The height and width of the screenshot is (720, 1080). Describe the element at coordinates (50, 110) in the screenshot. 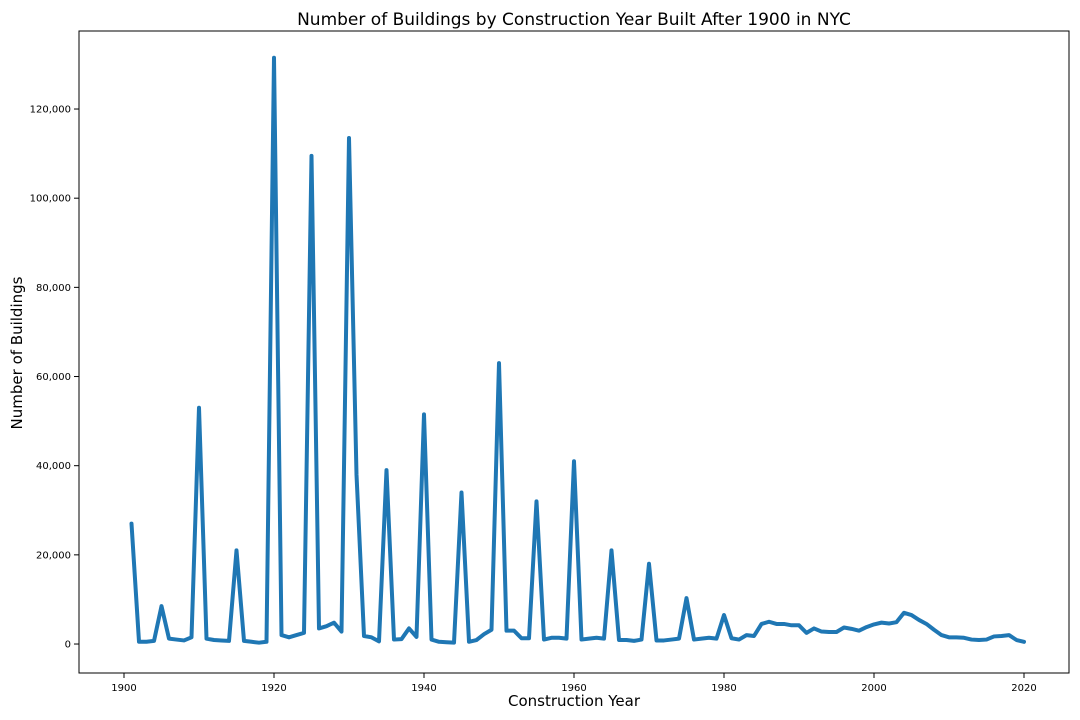

I see `y-tick-label: 120,000` at that location.